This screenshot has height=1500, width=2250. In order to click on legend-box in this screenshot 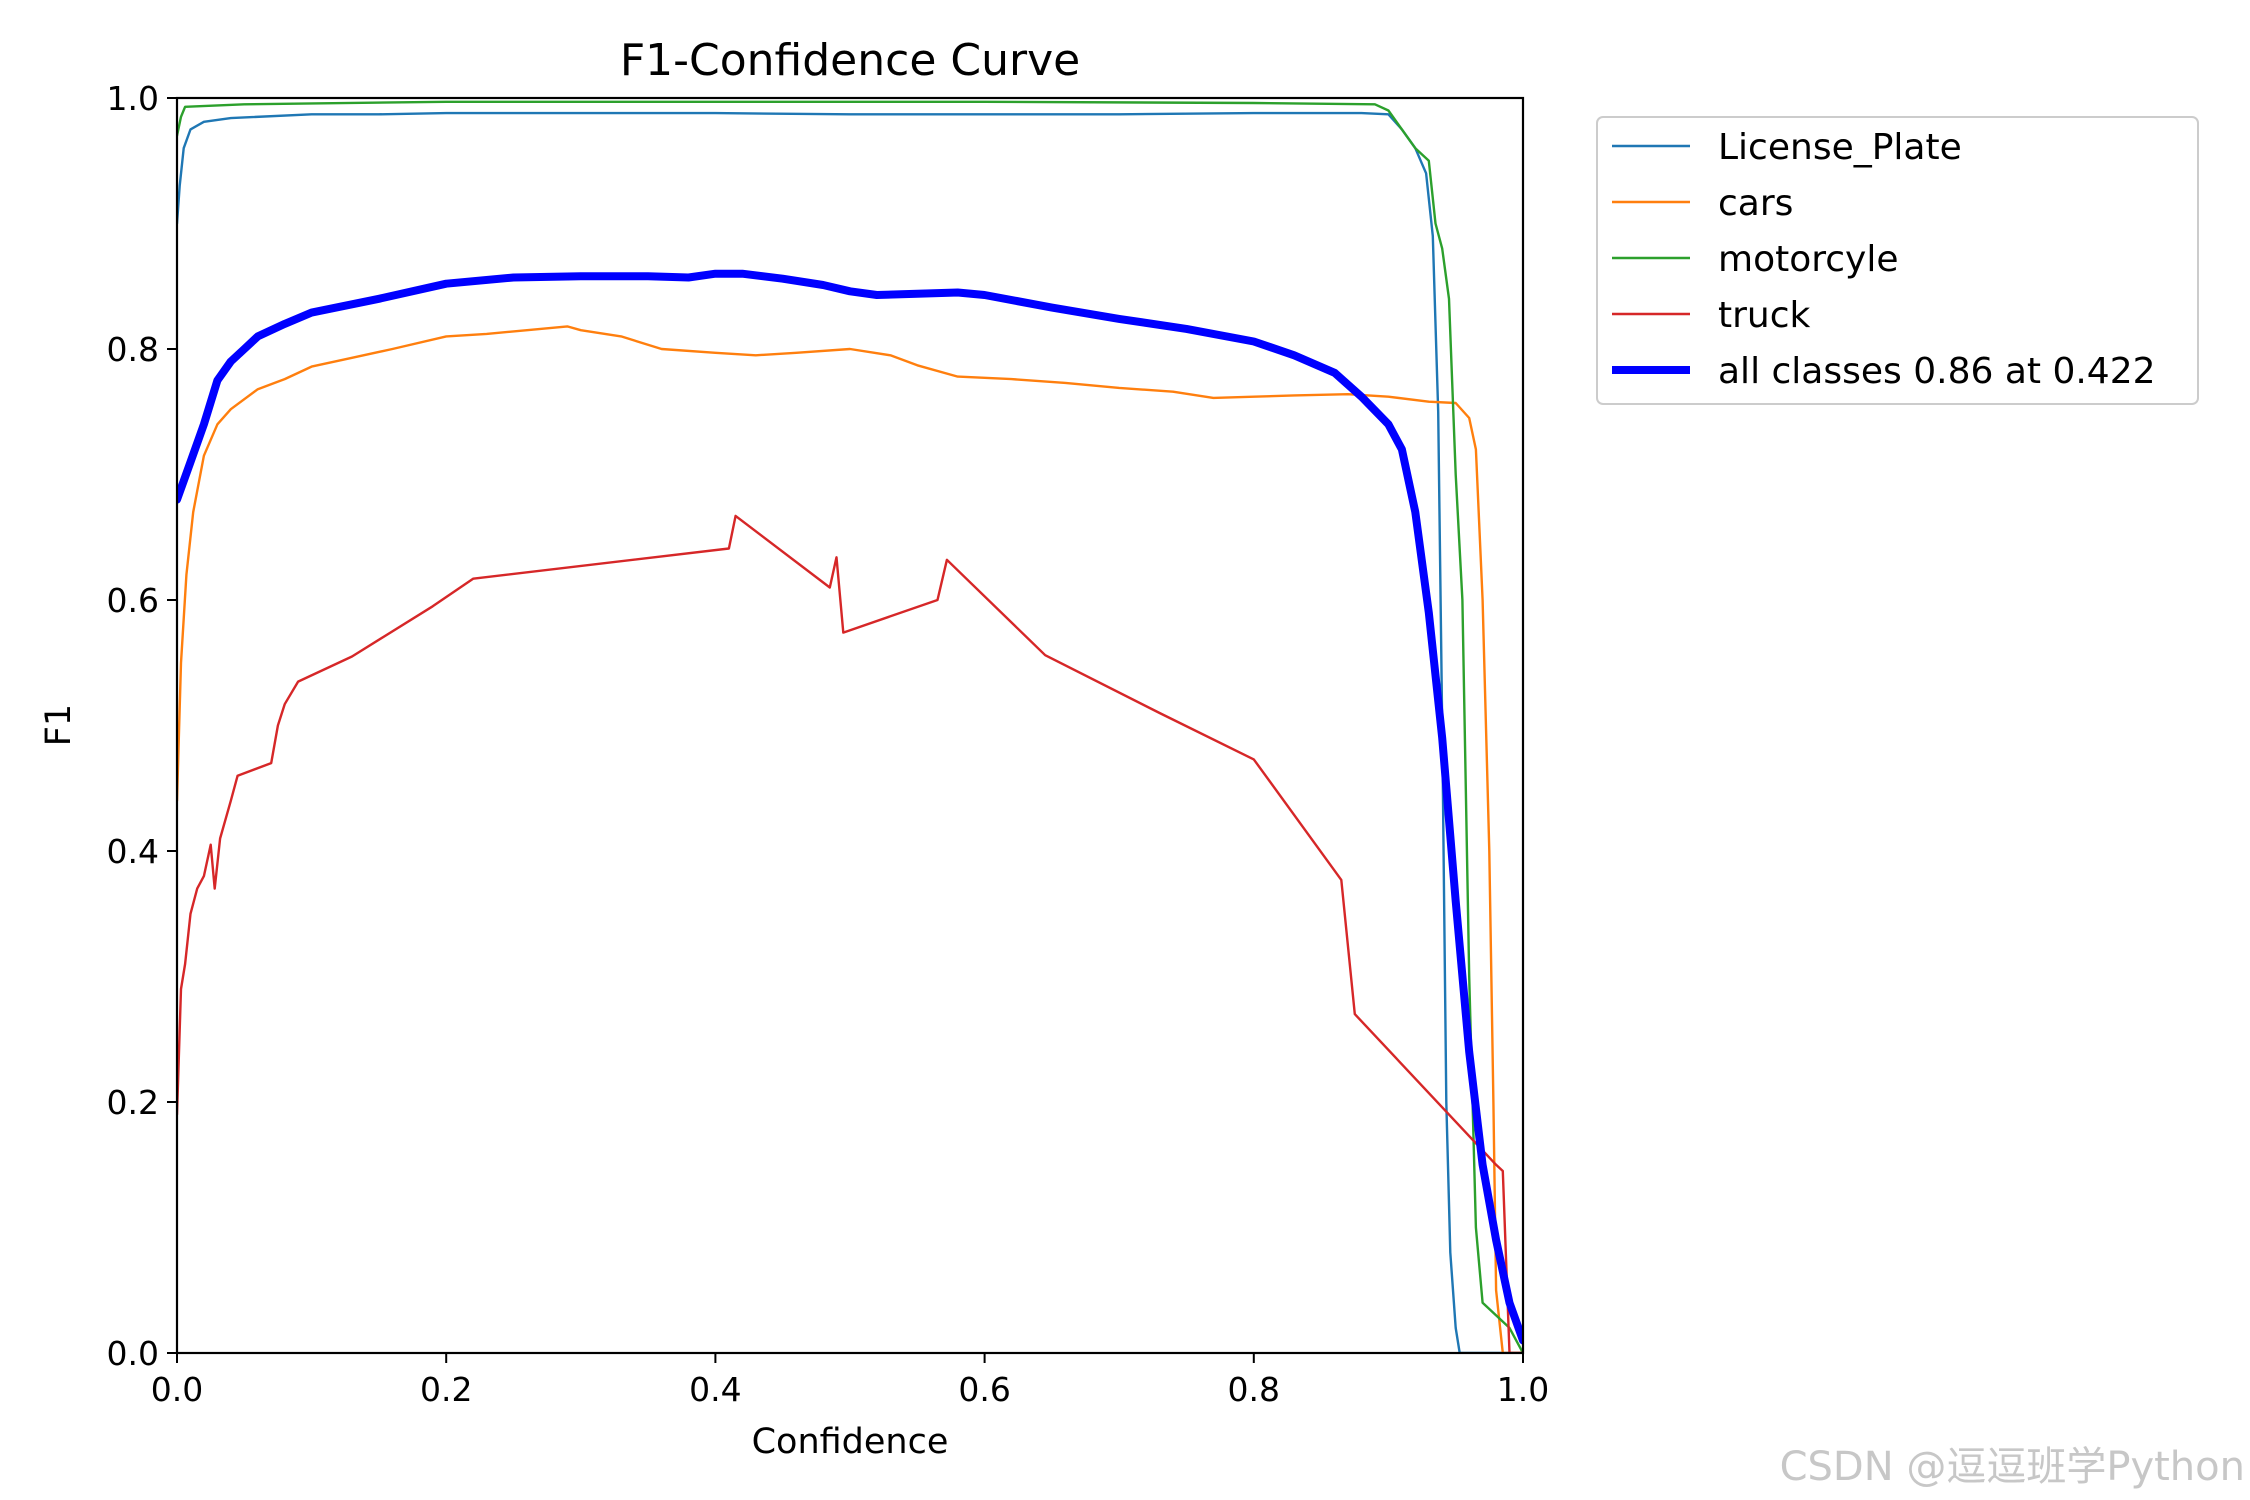, I will do `click(1897, 260)`.